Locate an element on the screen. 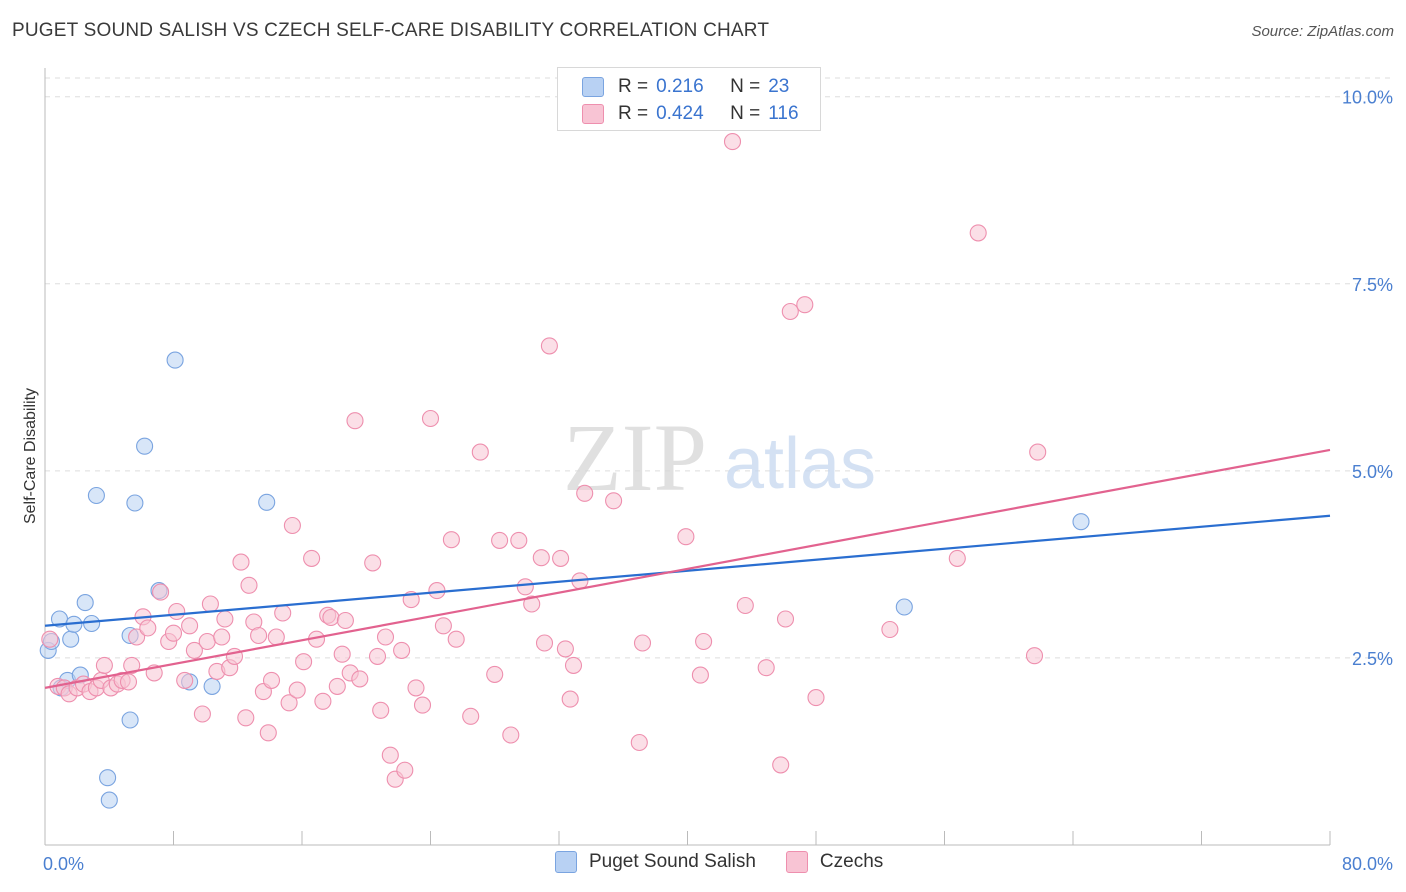  bottom-legend-swatch-salish is located at coordinates (566, 862).